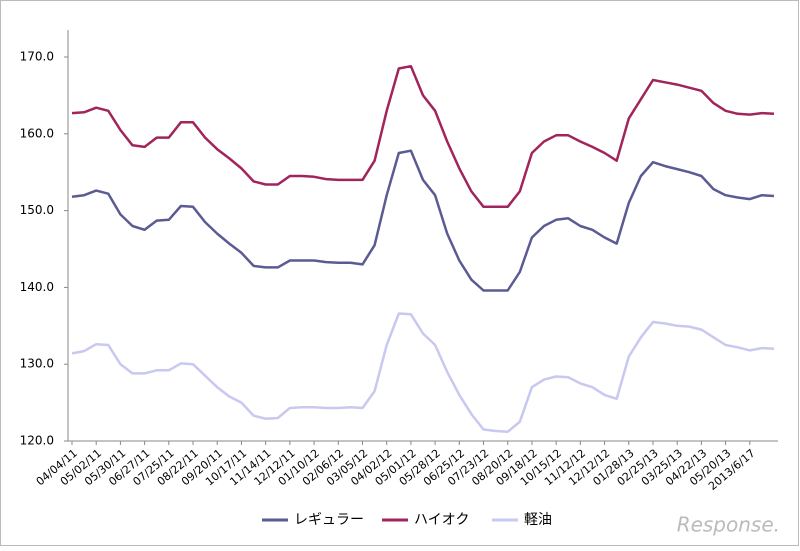  Describe the element at coordinates (538, 520) in the screenshot. I see `legend-label: 軽油` at that location.